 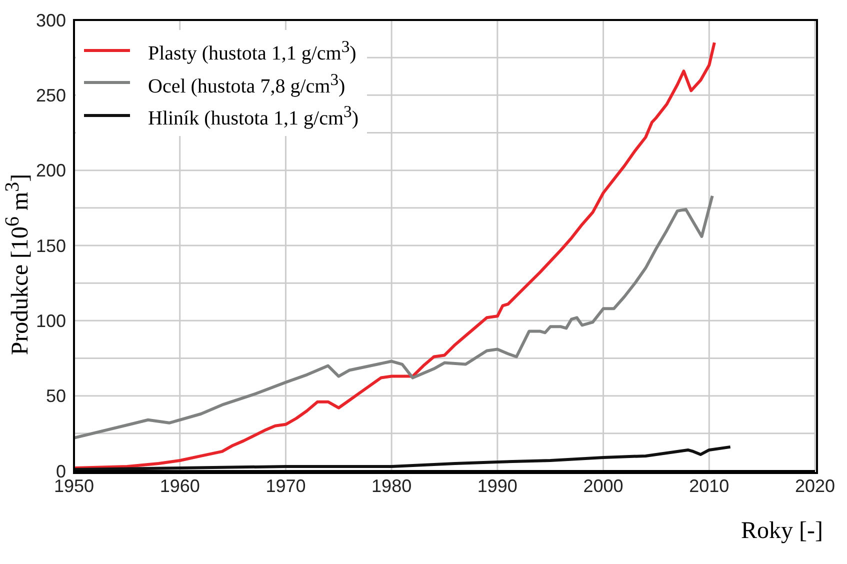 What do you see at coordinates (392, 486) in the screenshot?
I see `x-tick-label: 1980` at bounding box center [392, 486].